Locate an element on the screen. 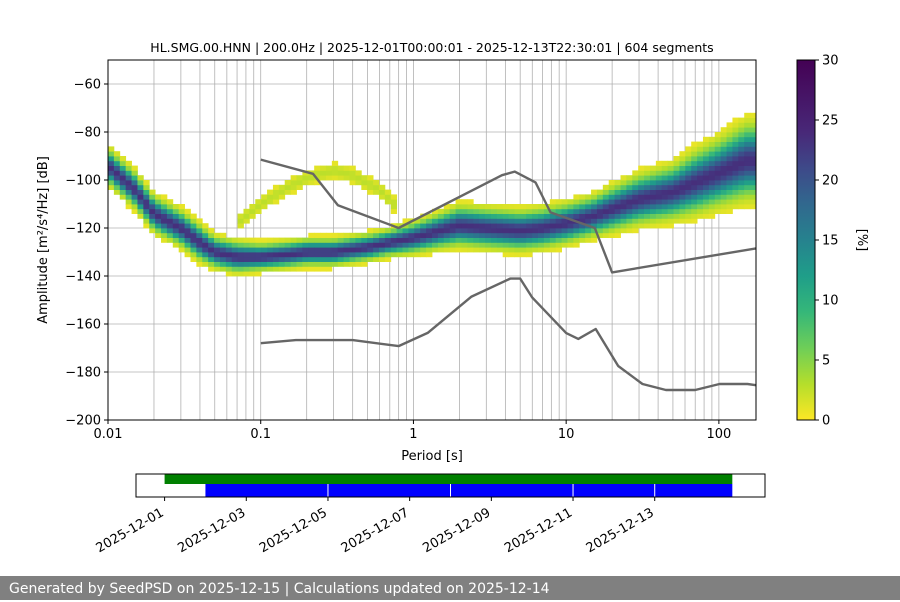  noise-model-line-nlnm is located at coordinates (508, 334).